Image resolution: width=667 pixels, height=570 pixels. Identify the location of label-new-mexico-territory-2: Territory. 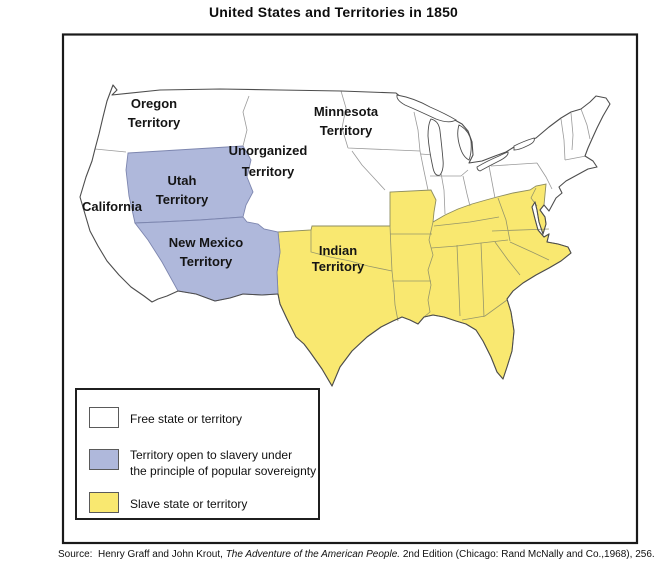
(206, 261).